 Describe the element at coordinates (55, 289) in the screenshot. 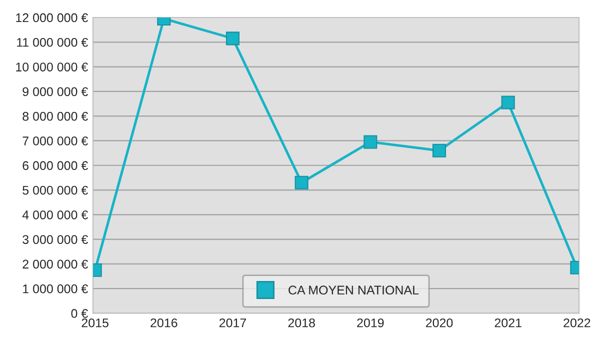

I see `y-tick-label: 1 000 000 €` at that location.